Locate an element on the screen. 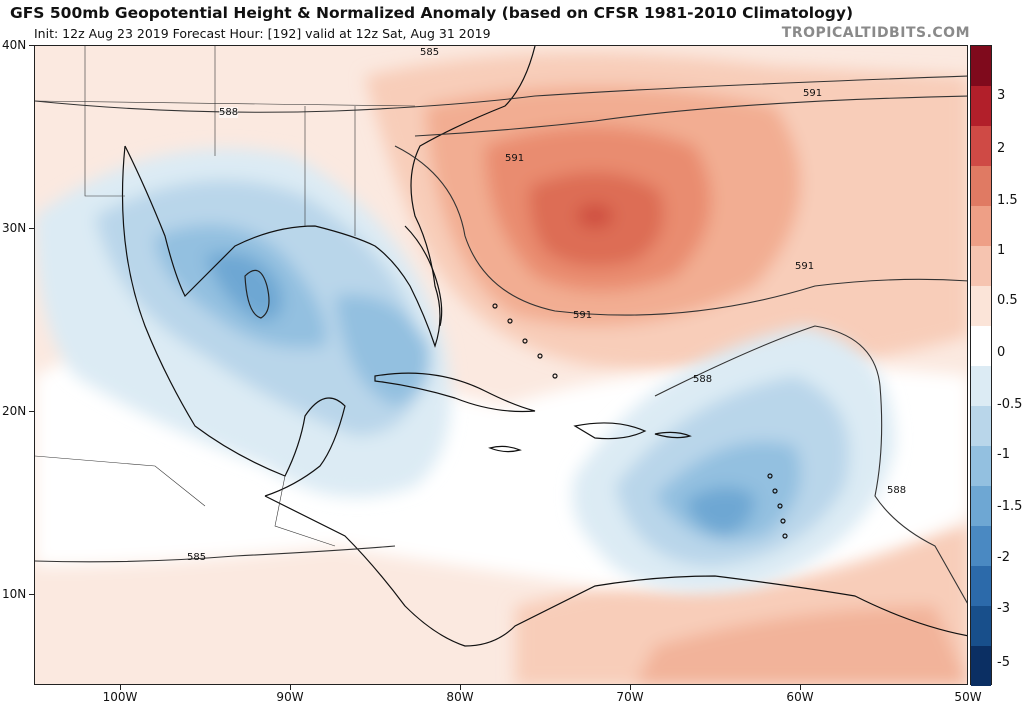 This screenshot has width=1024, height=706. lon-label-80w: 80W is located at coordinates (460, 697).